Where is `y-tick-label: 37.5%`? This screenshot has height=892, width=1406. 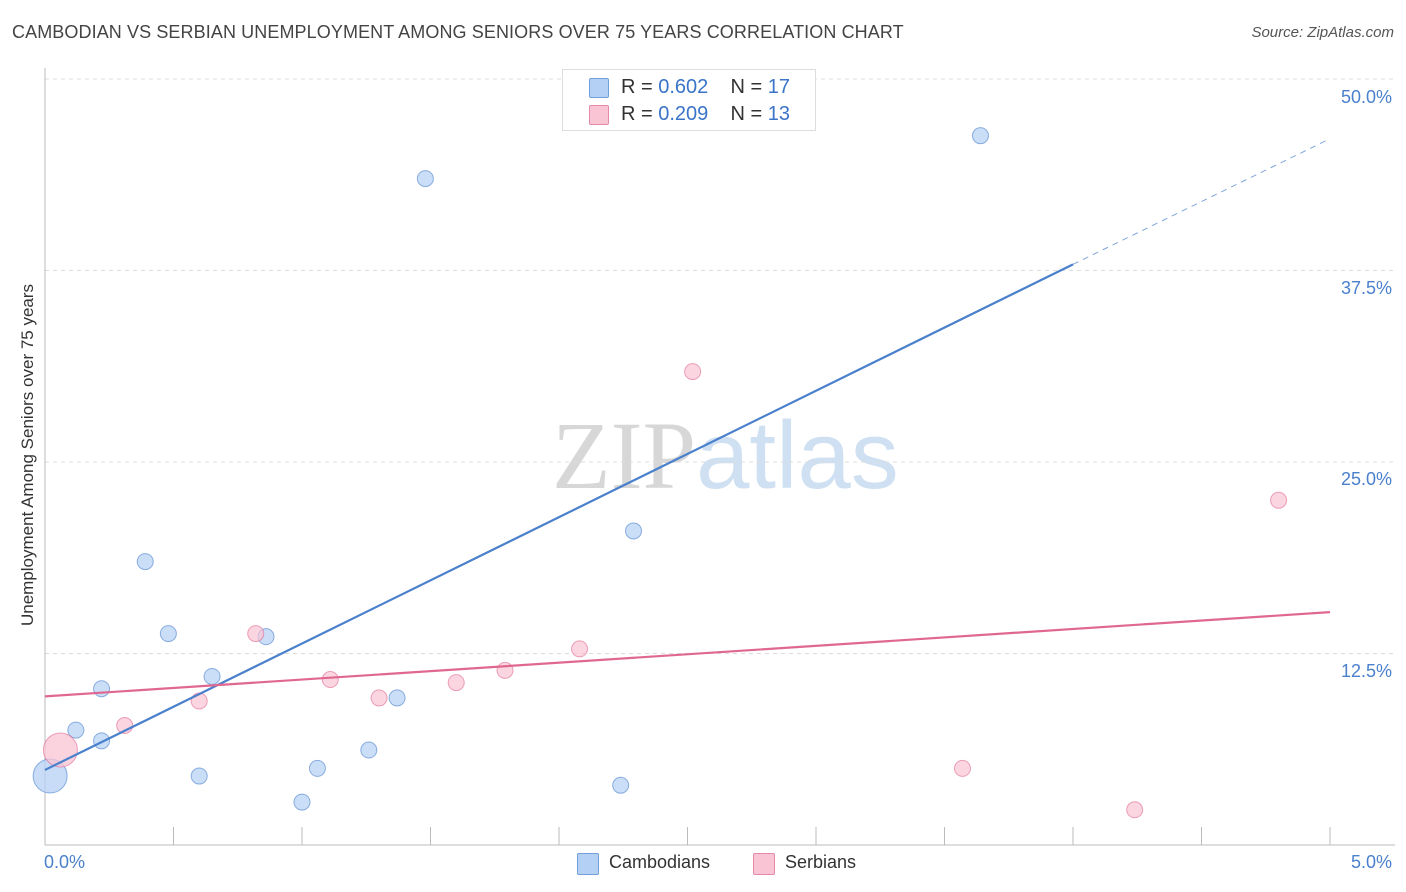 y-tick-label: 37.5% is located at coordinates (1366, 288).